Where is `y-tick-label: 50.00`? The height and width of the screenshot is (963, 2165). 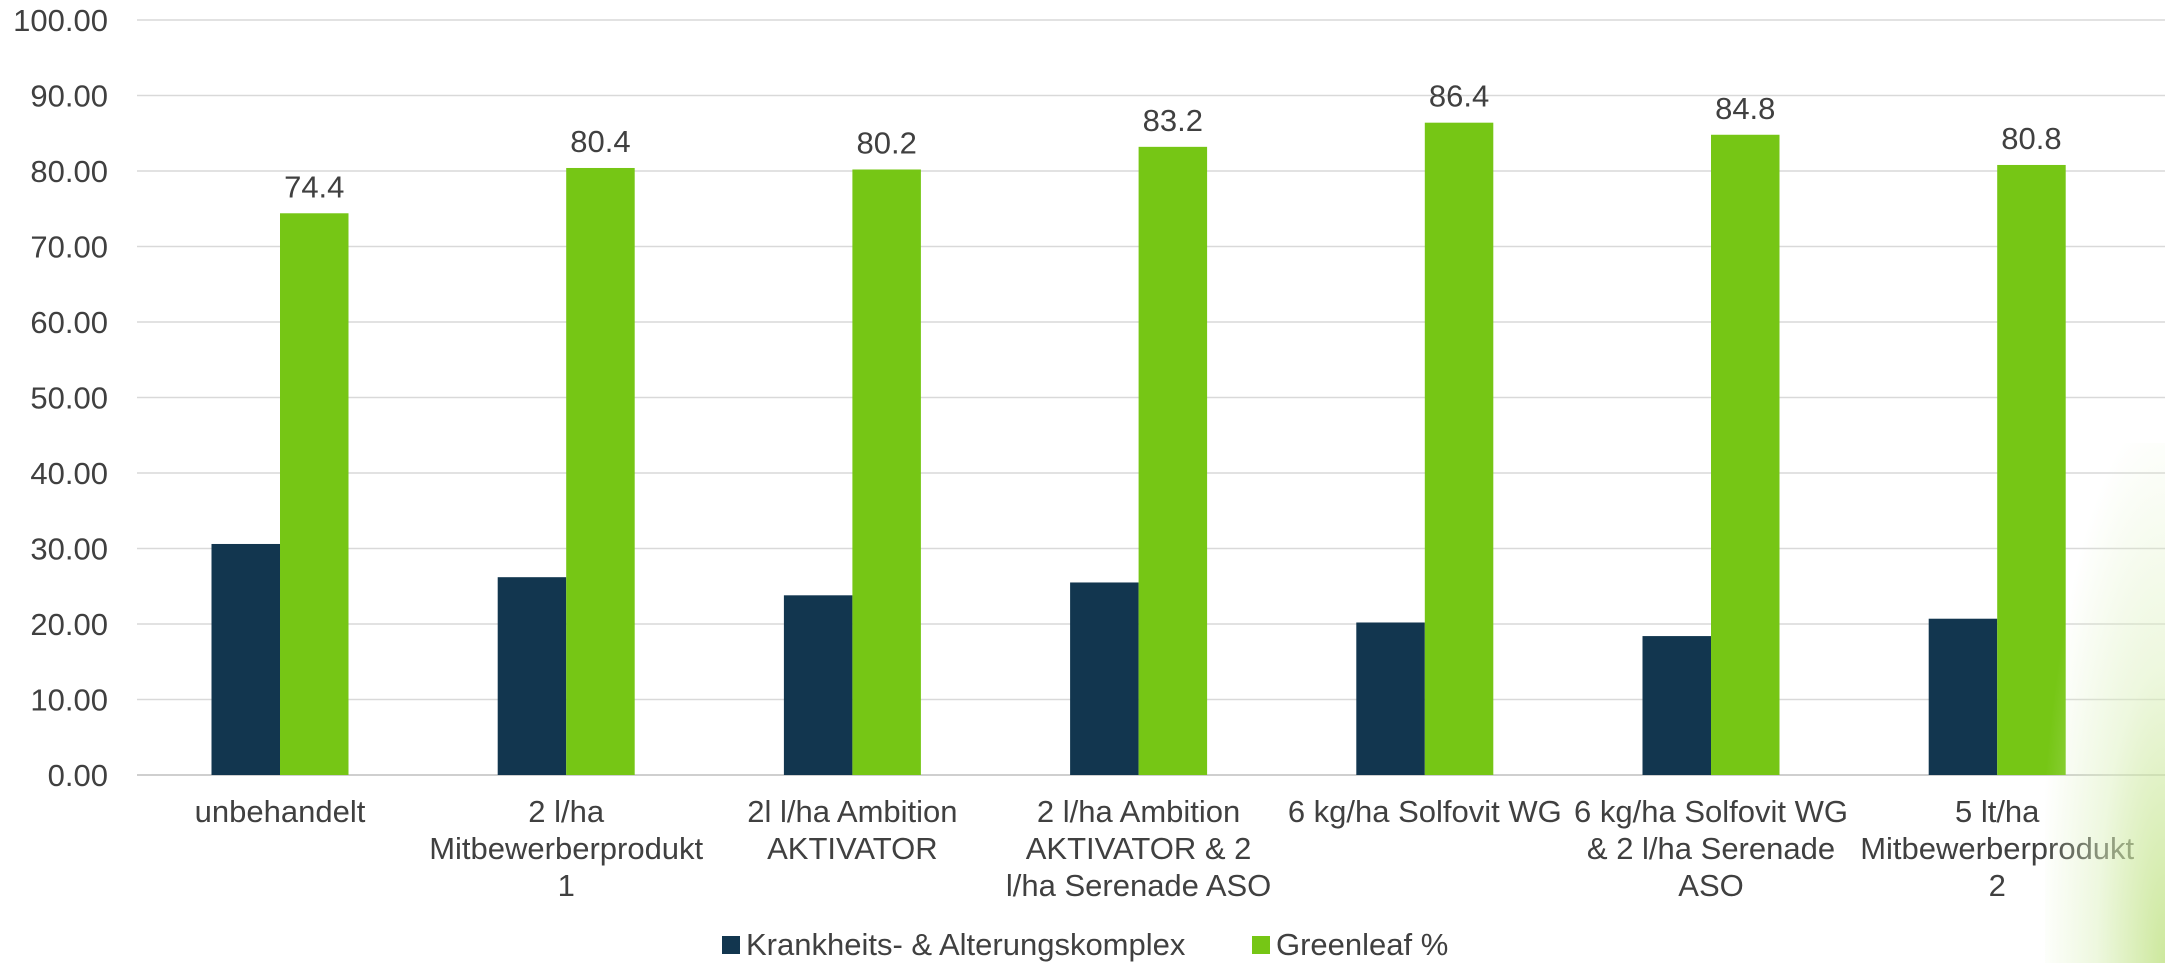 y-tick-label: 50.00 is located at coordinates (69, 398).